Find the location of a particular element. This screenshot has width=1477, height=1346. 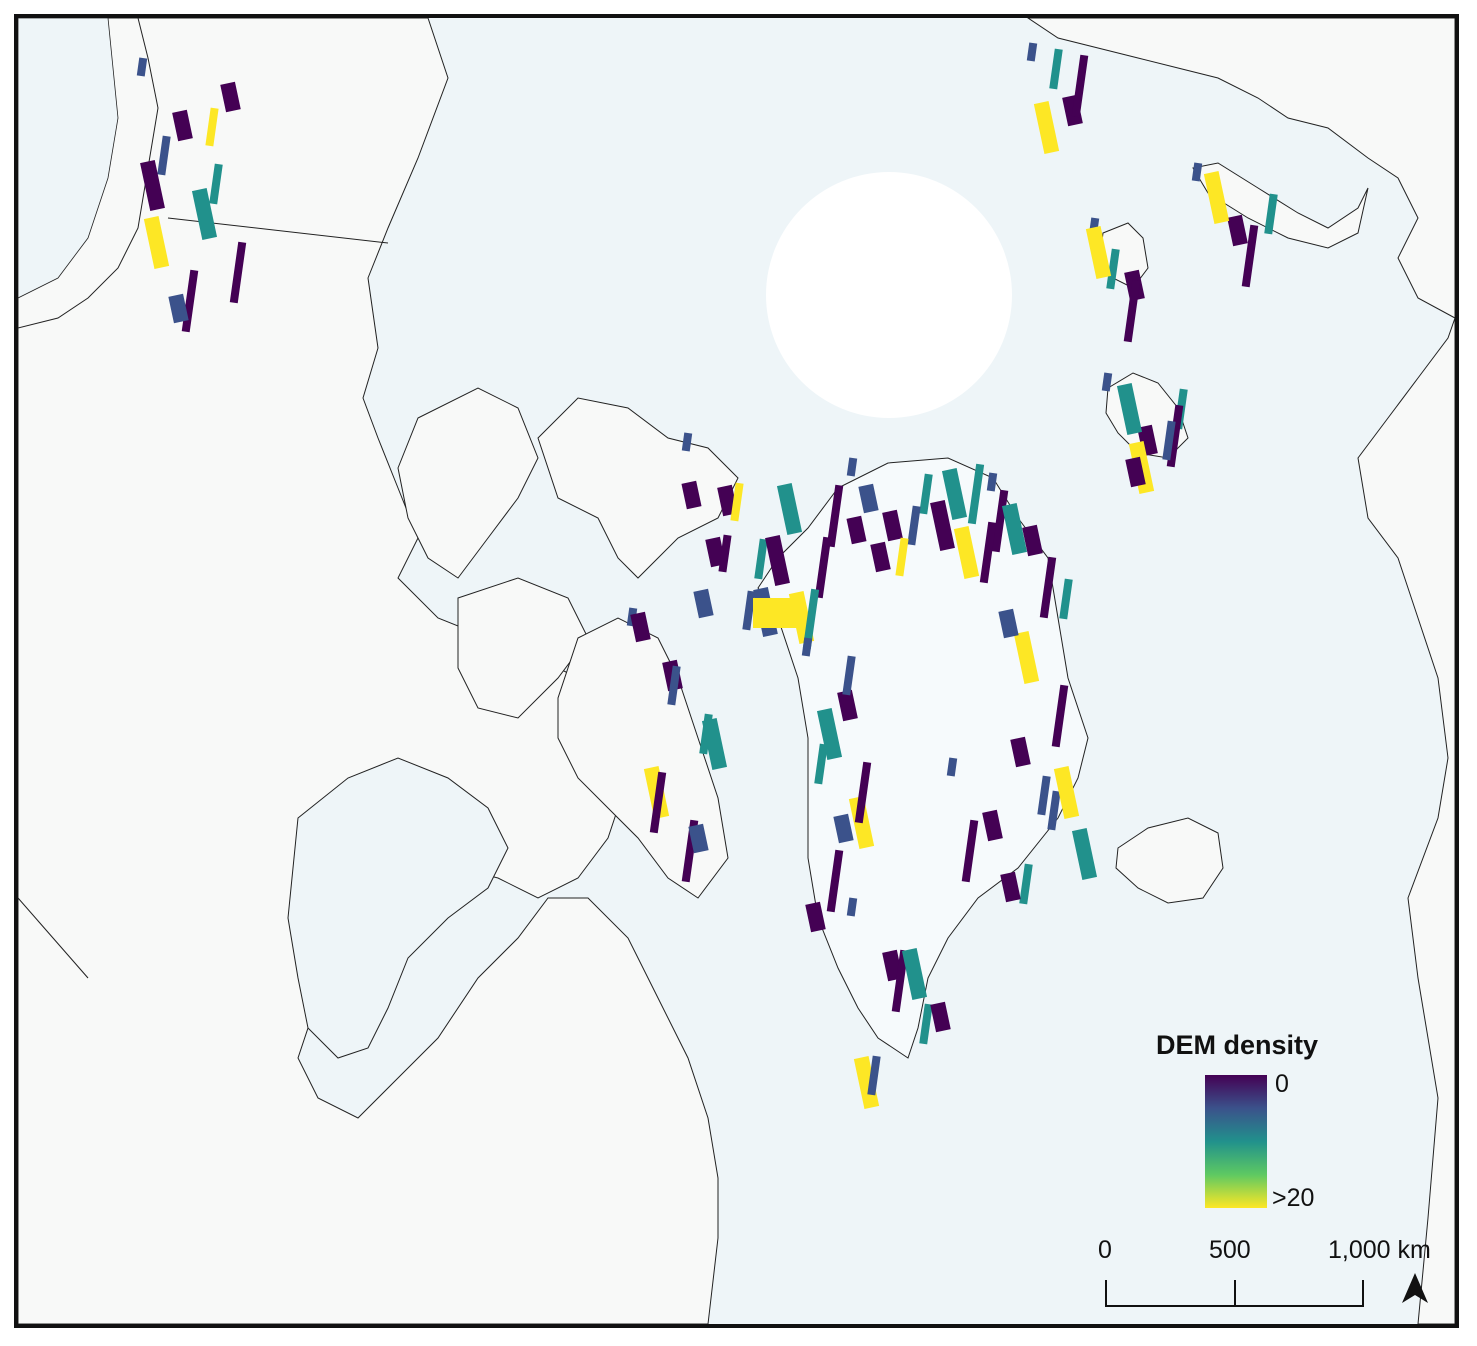

arctic-islands-central is located at coordinates (523, 648).